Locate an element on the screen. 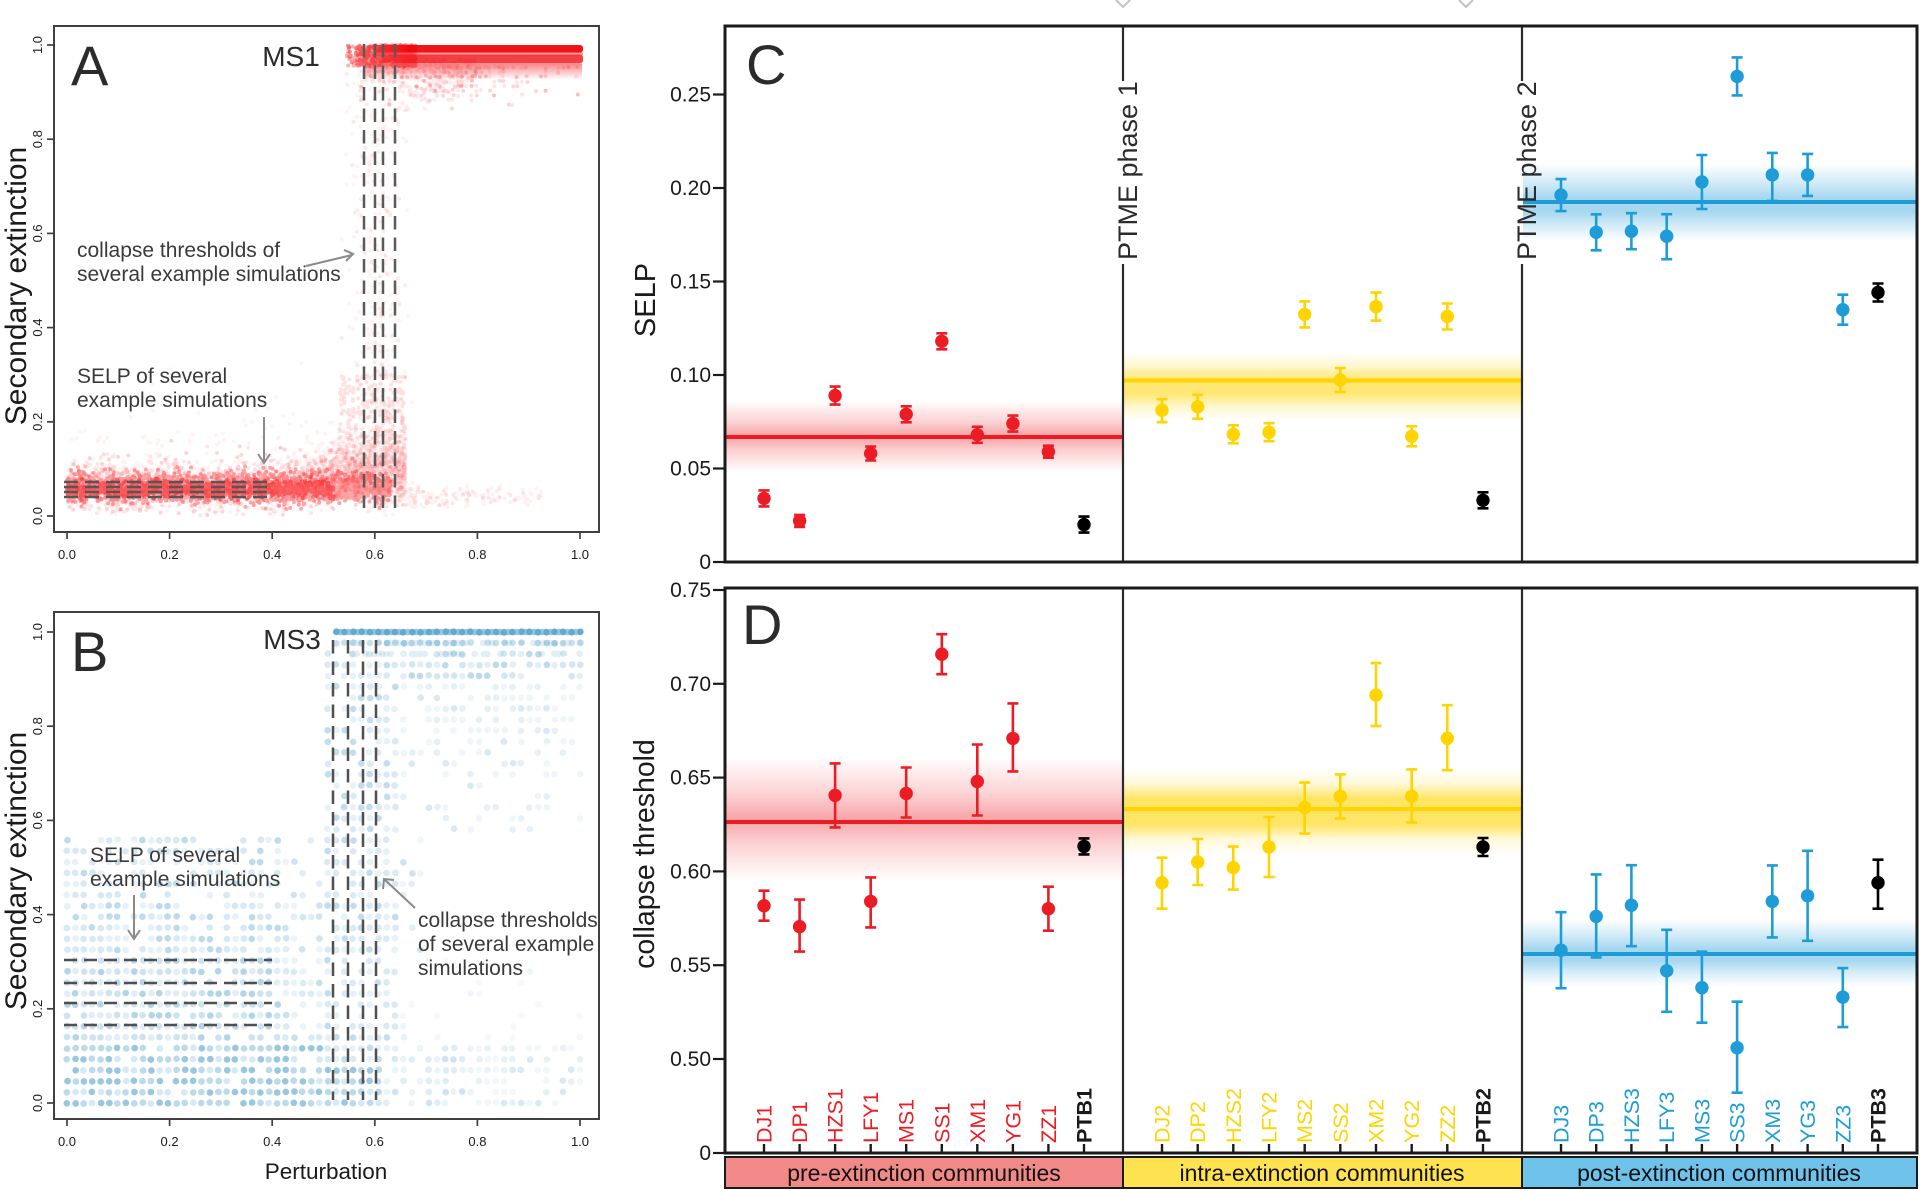 Image resolution: width=1920 pixels, height=1191 pixels. svg-text: 0.75 is located at coordinates (690, 590).